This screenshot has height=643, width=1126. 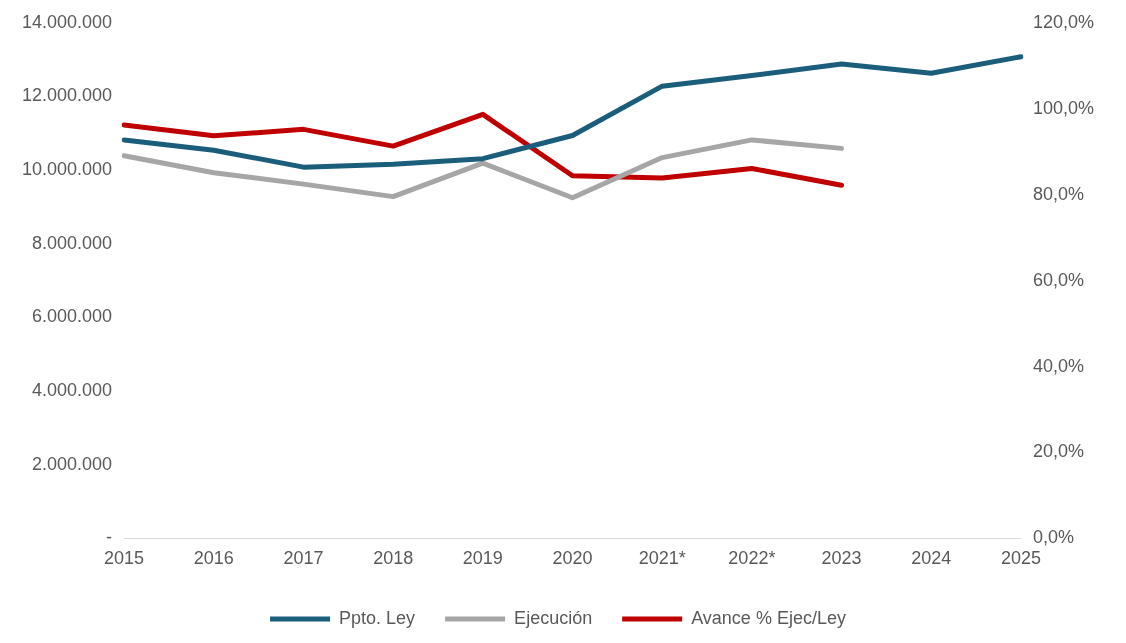 I want to click on y2-tick-label: 80,0%, so click(x=1058, y=193).